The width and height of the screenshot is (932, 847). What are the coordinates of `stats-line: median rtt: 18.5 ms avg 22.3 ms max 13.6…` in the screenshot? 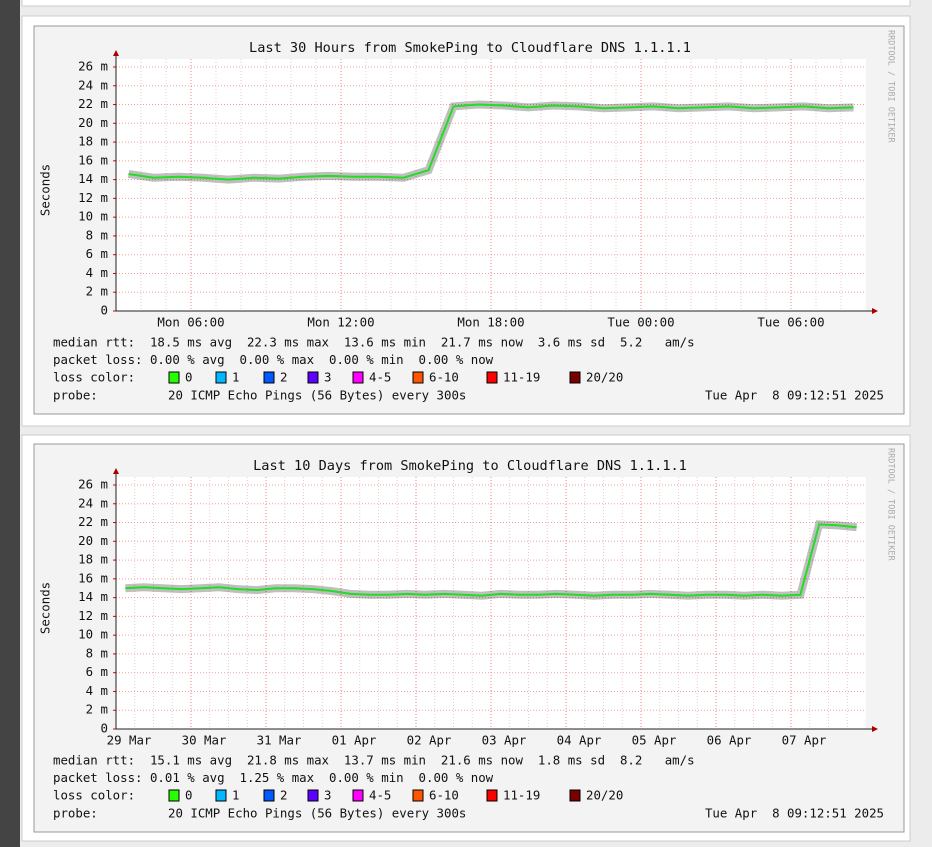 It's located at (374, 342).